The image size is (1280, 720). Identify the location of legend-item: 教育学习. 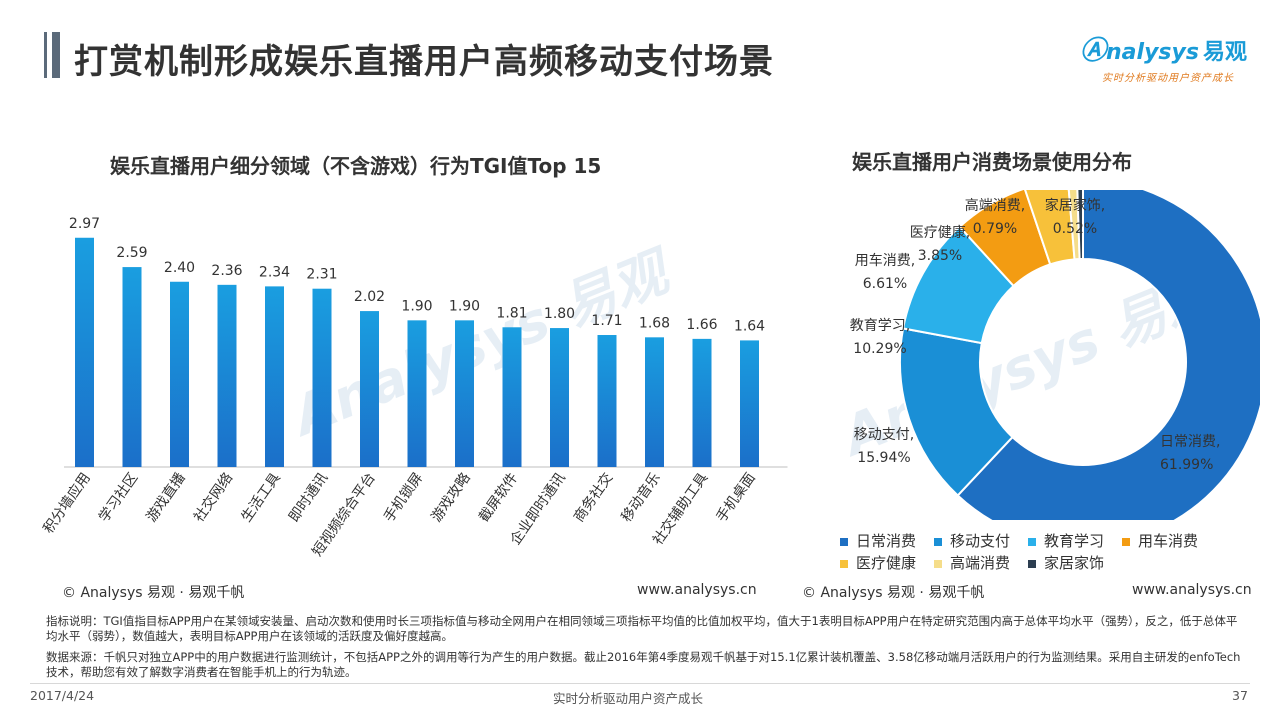
(1066, 540).